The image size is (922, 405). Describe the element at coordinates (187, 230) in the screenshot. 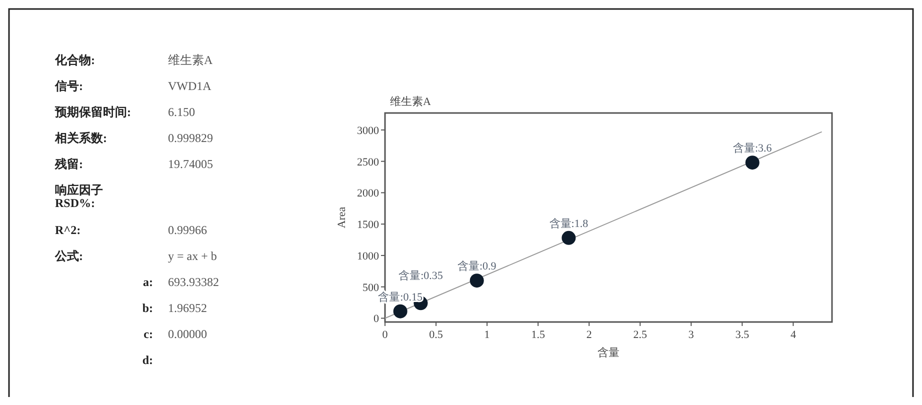

I see `text: 0.99966` at that location.